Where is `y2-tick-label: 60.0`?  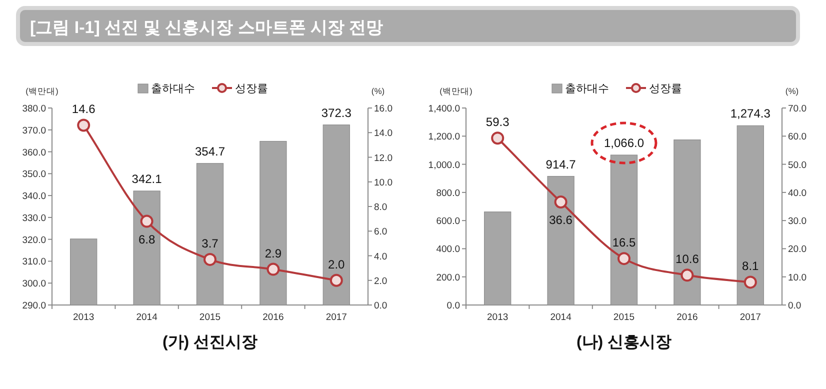 y2-tick-label: 60.0 is located at coordinates (797, 137).